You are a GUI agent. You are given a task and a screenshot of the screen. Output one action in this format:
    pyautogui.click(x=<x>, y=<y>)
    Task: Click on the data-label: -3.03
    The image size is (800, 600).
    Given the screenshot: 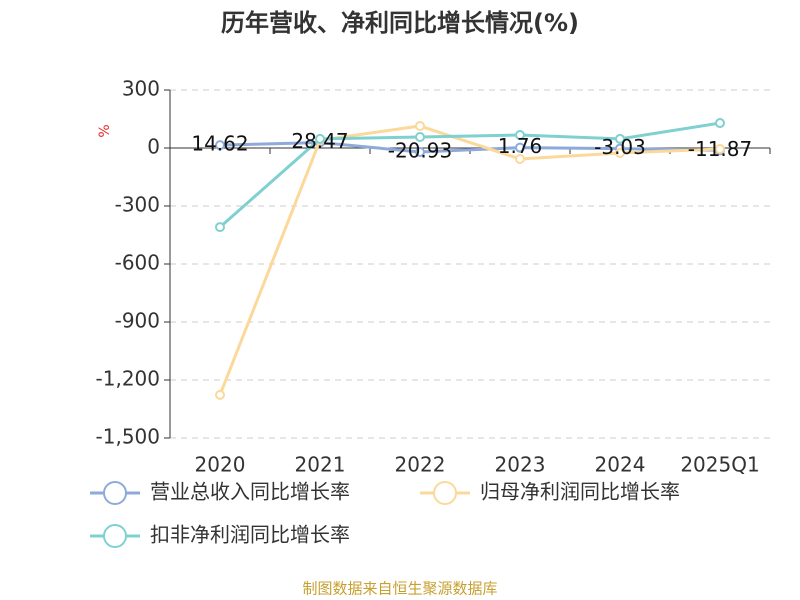 What is the action you would take?
    pyautogui.click(x=620, y=147)
    